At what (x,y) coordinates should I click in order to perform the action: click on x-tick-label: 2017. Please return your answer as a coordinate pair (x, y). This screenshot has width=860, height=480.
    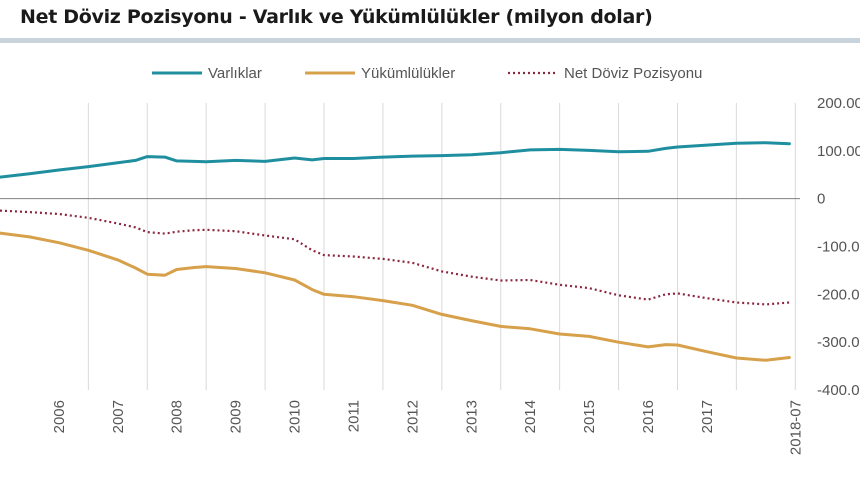
    Looking at the image, I should click on (707, 416).